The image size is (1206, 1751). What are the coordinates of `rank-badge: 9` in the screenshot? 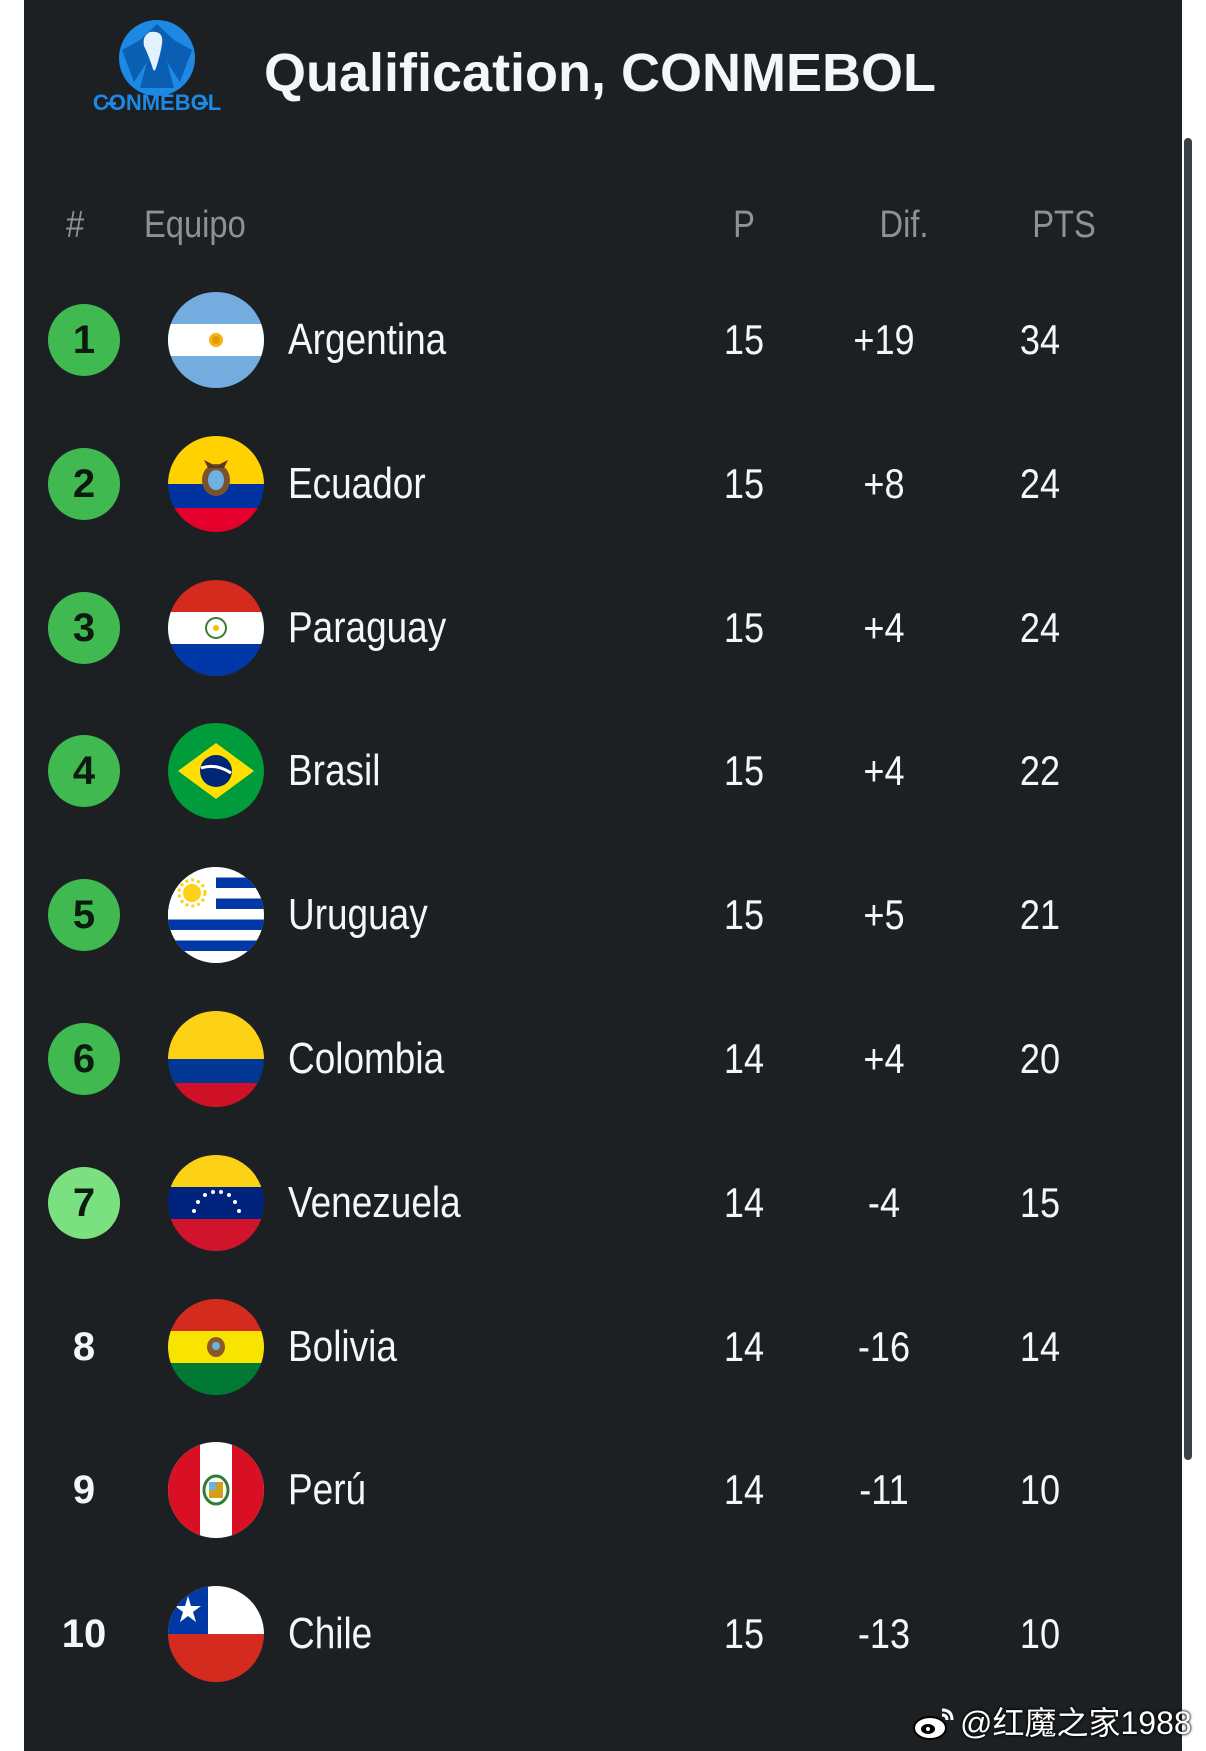 It's located at (84, 1490).